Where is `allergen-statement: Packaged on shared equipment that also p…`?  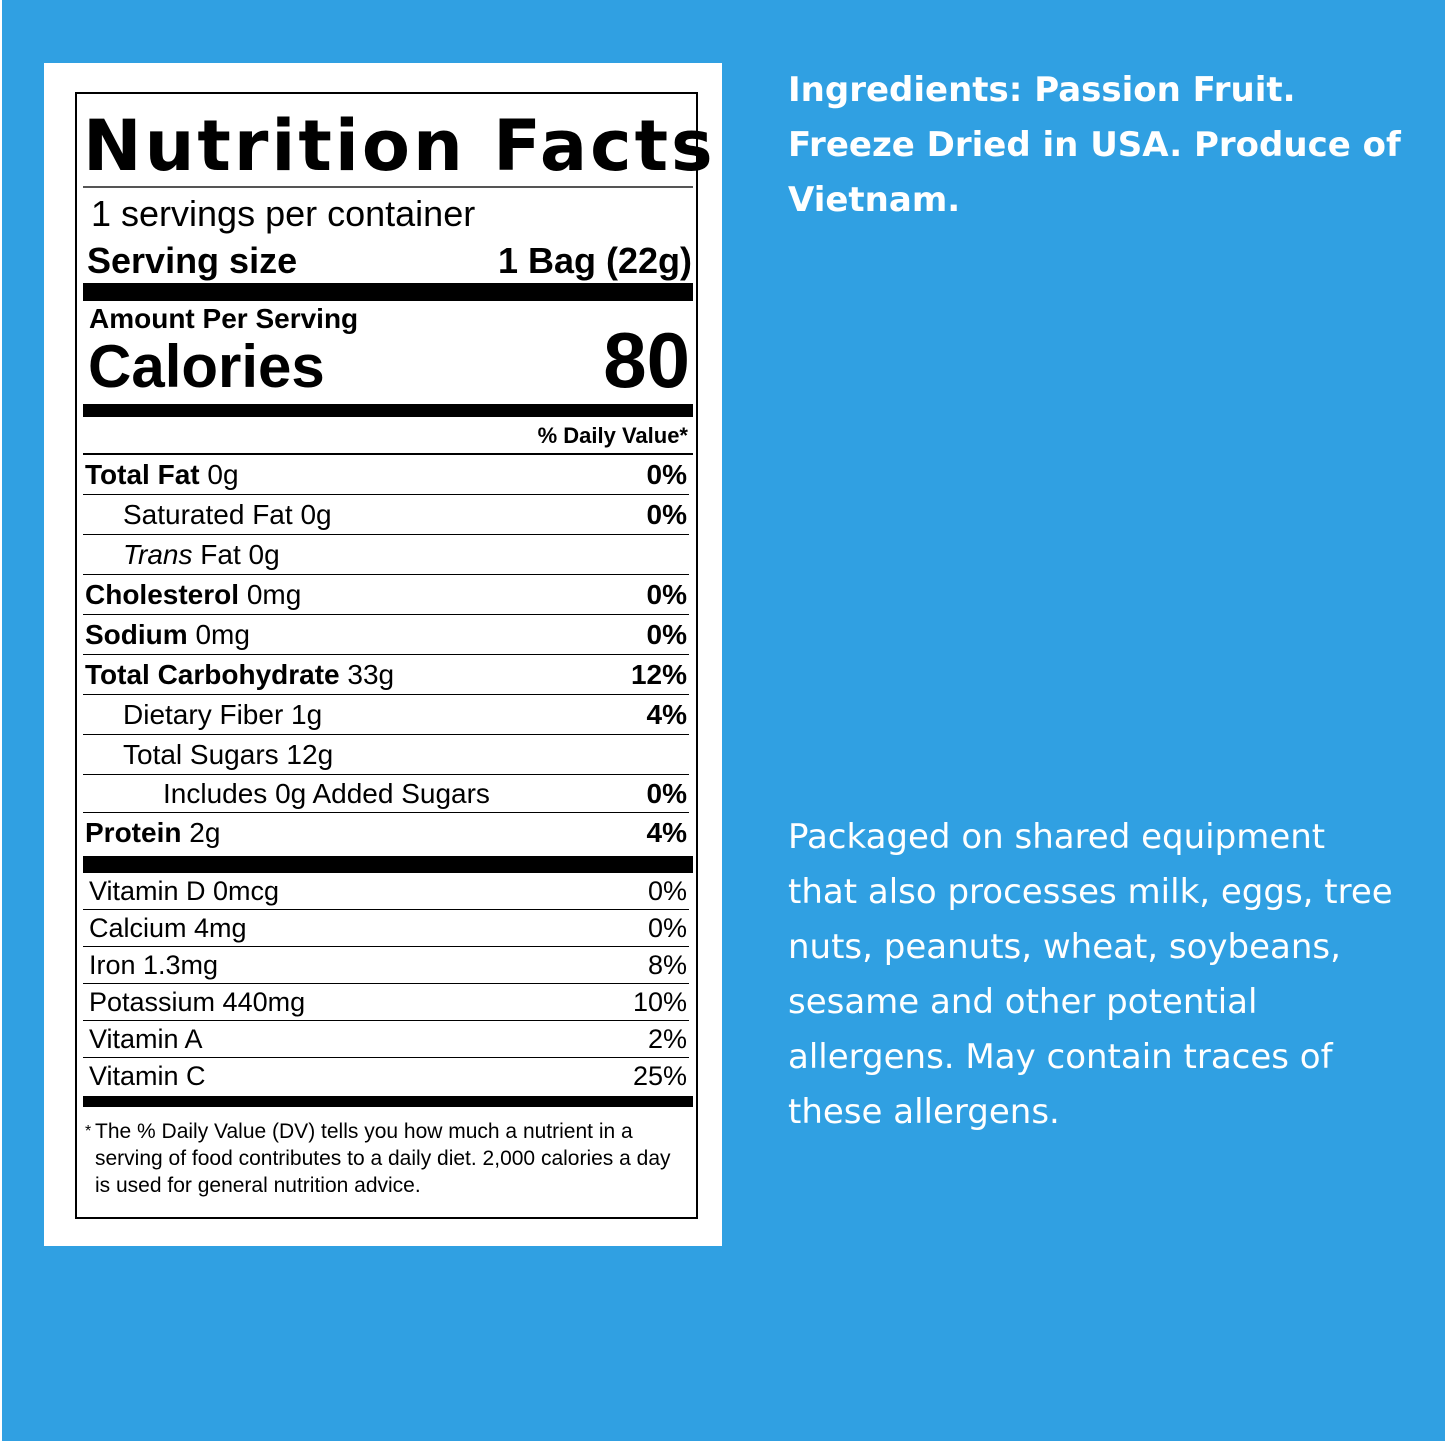 allergen-statement: Packaged on shared equipment that also p… is located at coordinates (1090, 974).